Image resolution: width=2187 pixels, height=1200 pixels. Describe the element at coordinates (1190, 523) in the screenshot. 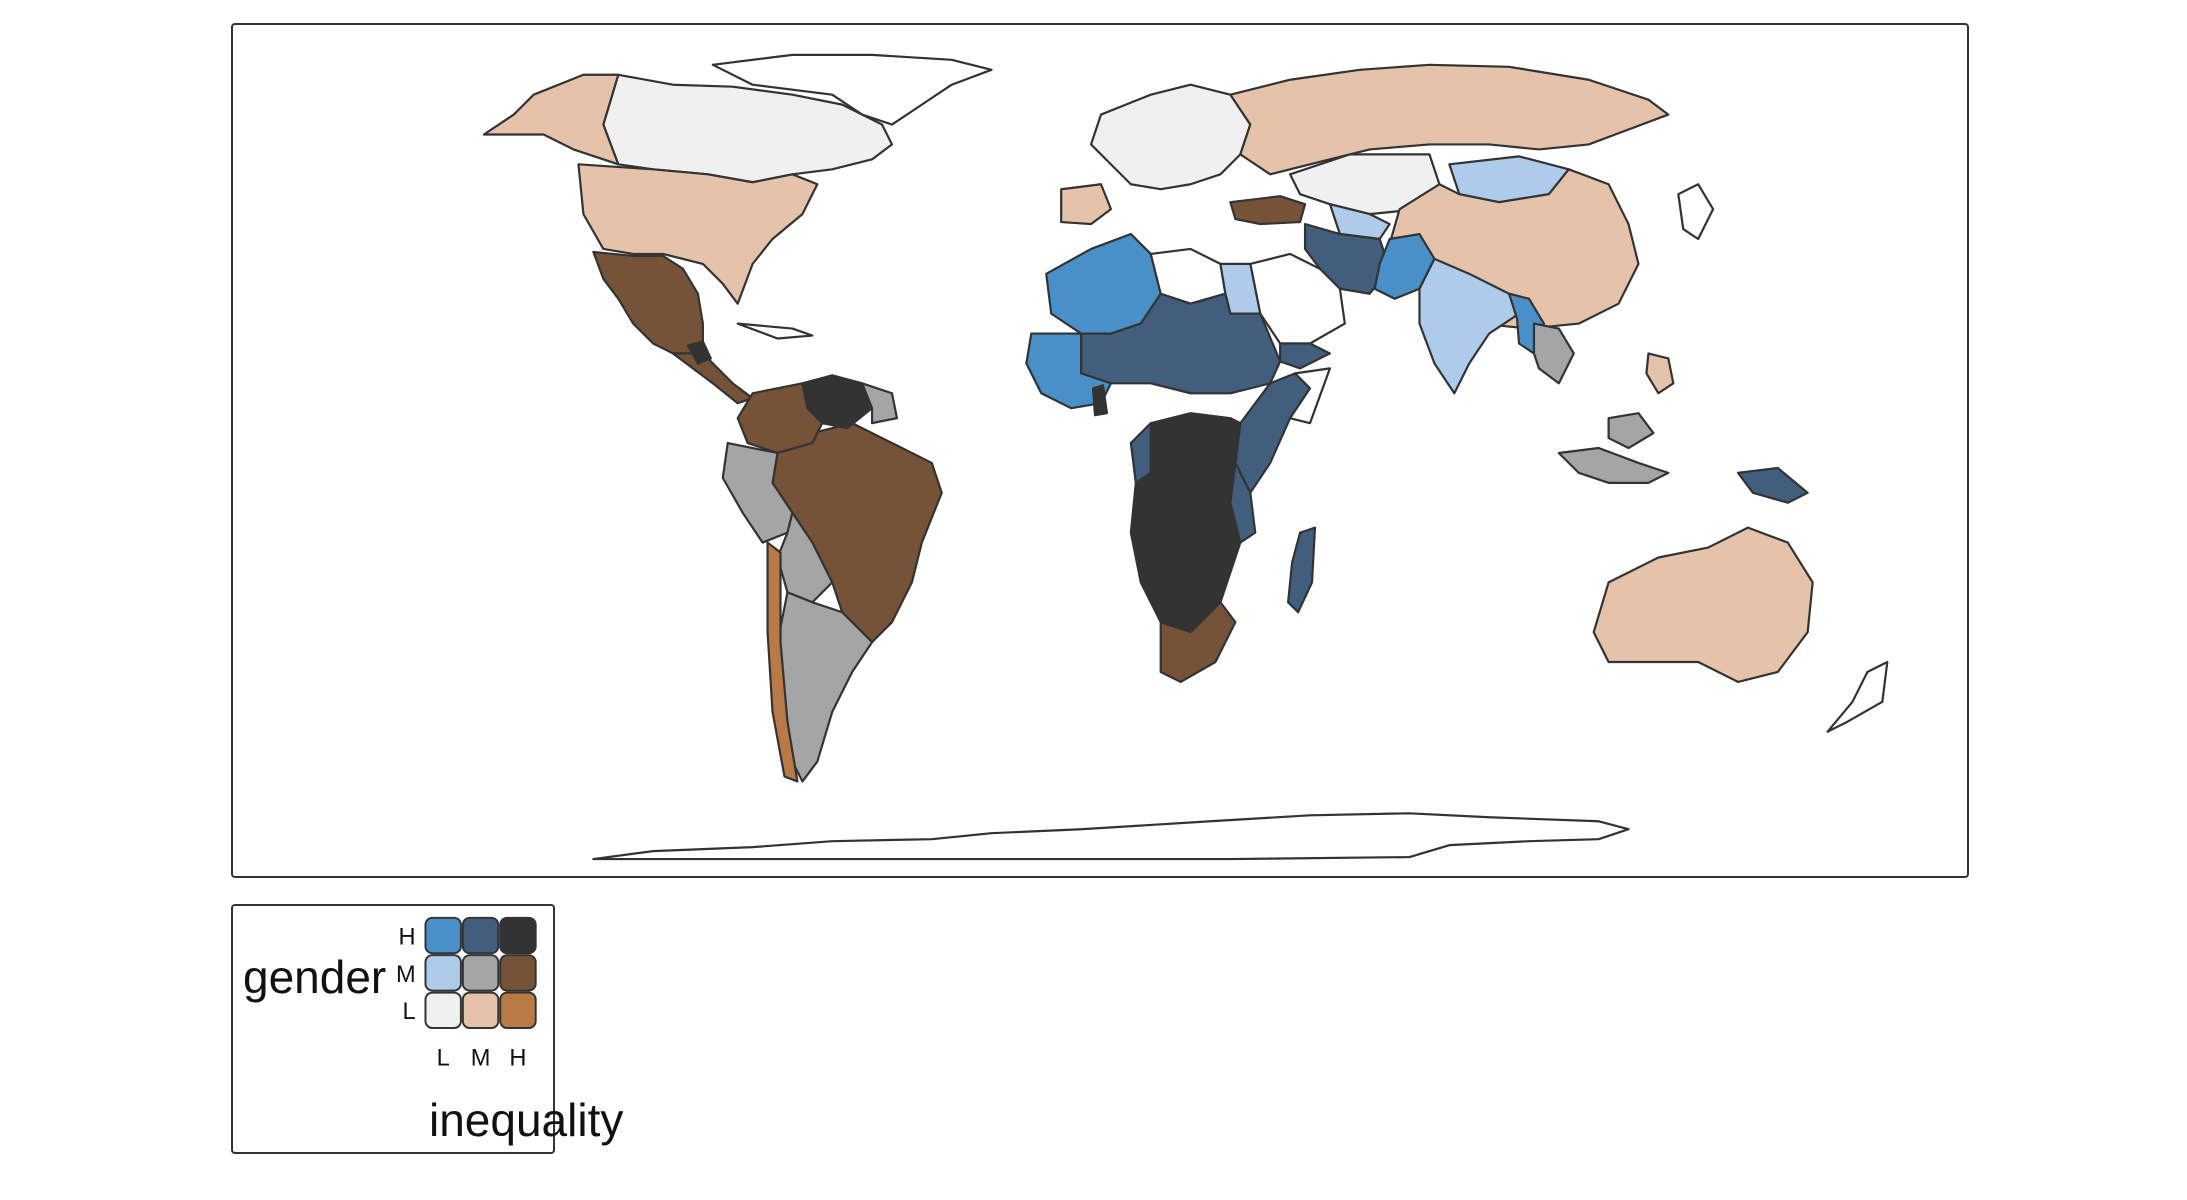

I see `region-central-africa` at that location.